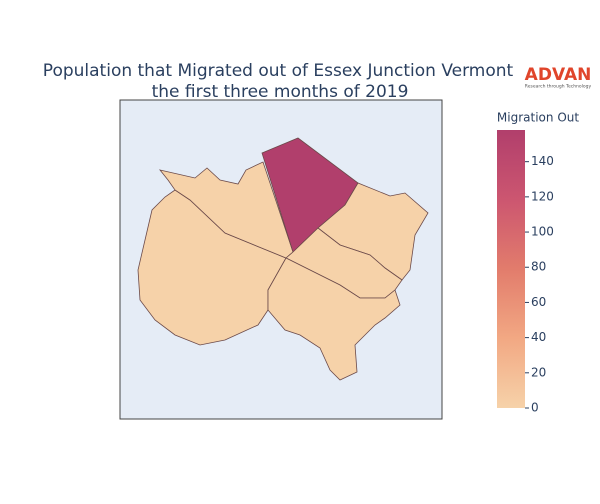 The width and height of the screenshot is (600, 504). I want to click on colorbar-tick-label: 60, so click(538, 302).